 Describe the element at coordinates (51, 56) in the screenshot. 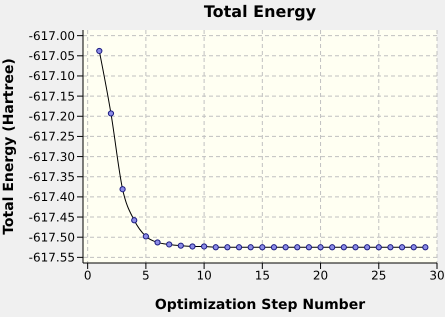

I see `y-tick-label: -617.05` at that location.